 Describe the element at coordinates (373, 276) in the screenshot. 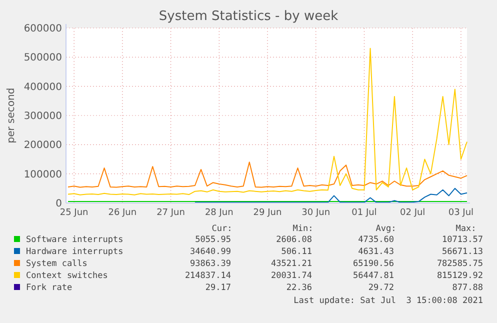

I see `text: 56447.81` at that location.